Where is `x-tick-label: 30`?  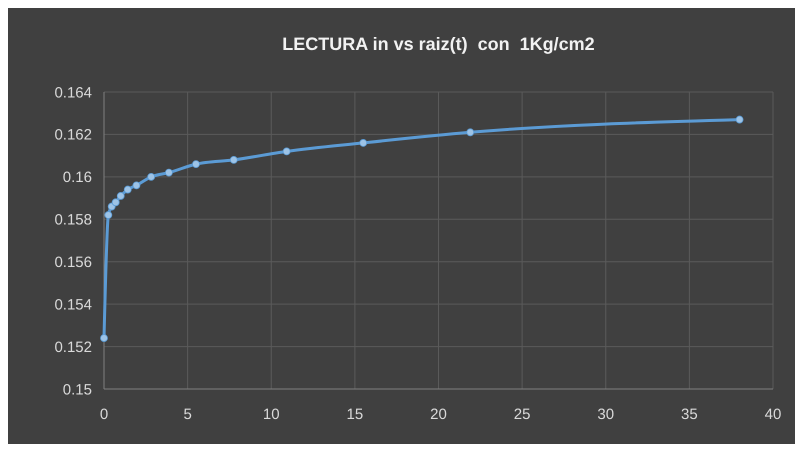
x-tick-label: 30 is located at coordinates (605, 414).